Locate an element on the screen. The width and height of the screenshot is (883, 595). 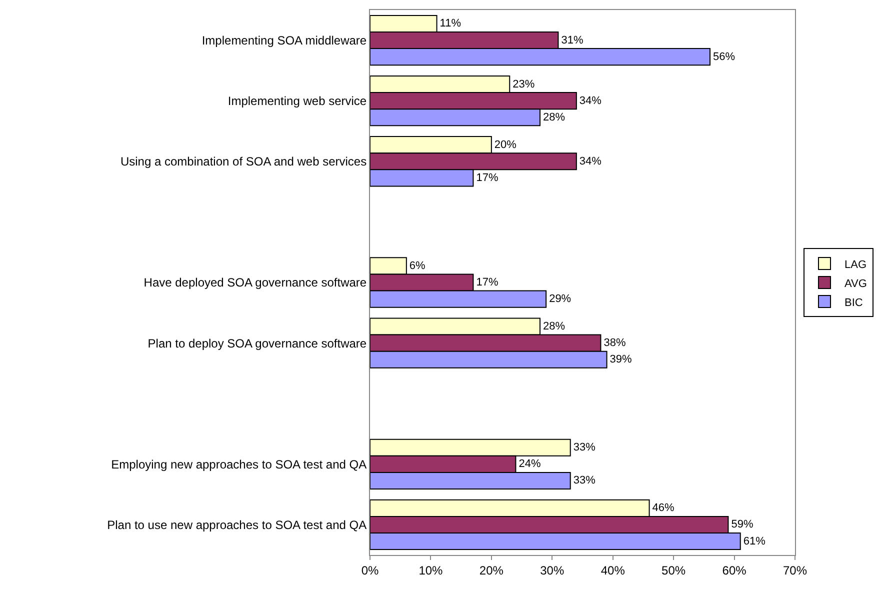
data-label: 11% is located at coordinates (451, 24).